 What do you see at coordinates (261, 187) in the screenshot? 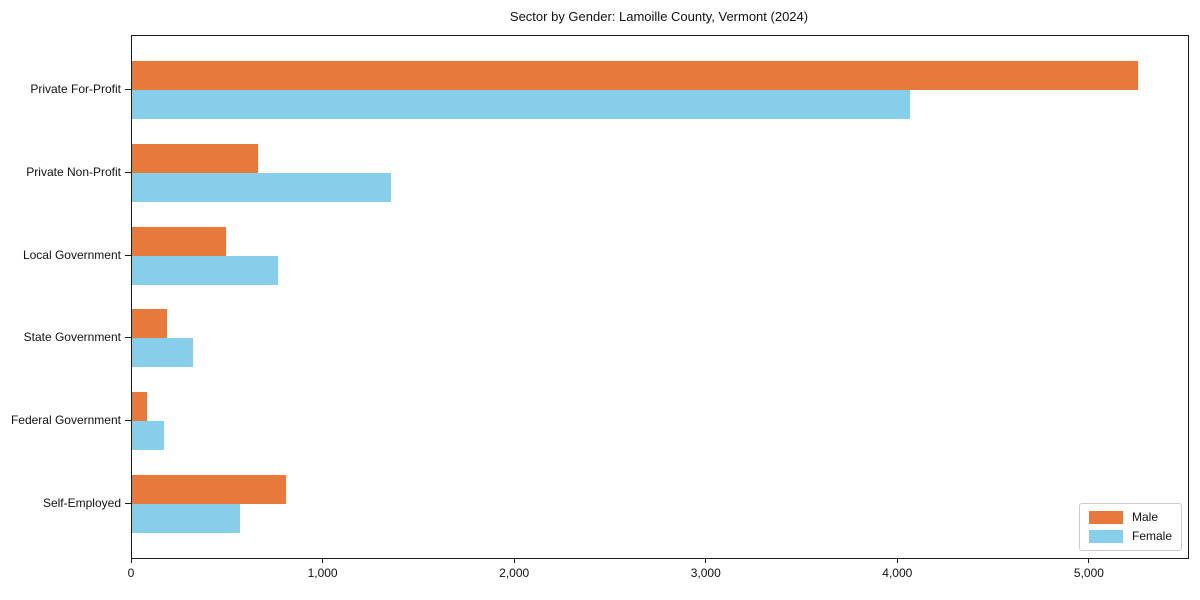
I see `bar-female-private-non-profit` at bounding box center [261, 187].